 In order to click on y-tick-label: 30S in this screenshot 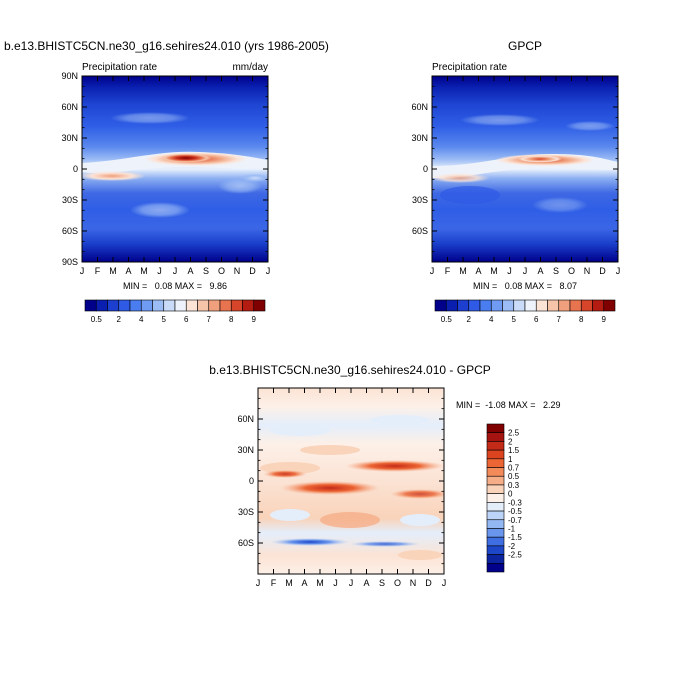, I will do `click(70, 200)`.